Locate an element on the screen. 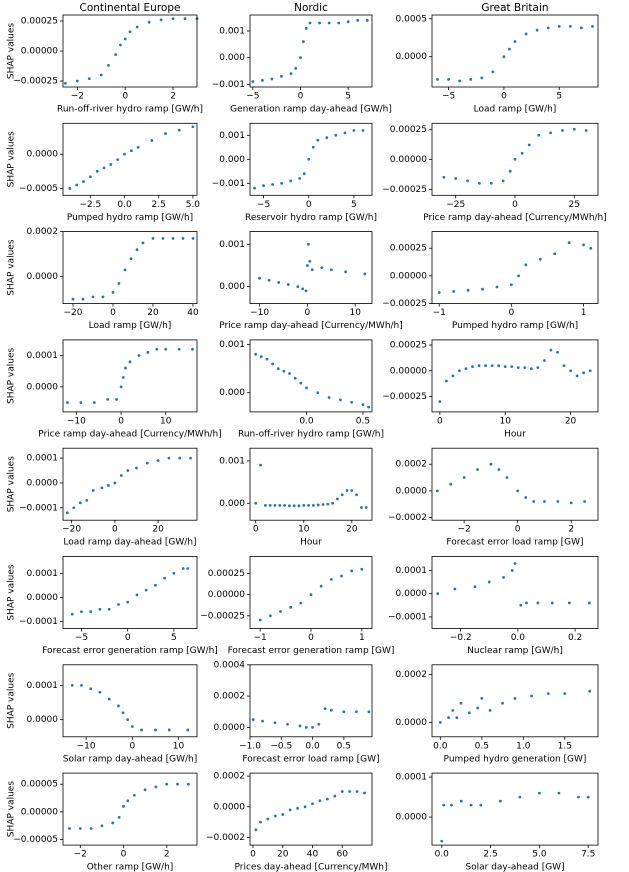 This screenshot has width=629, height=872. y-tick-label: 0.001 is located at coordinates (232, 32).